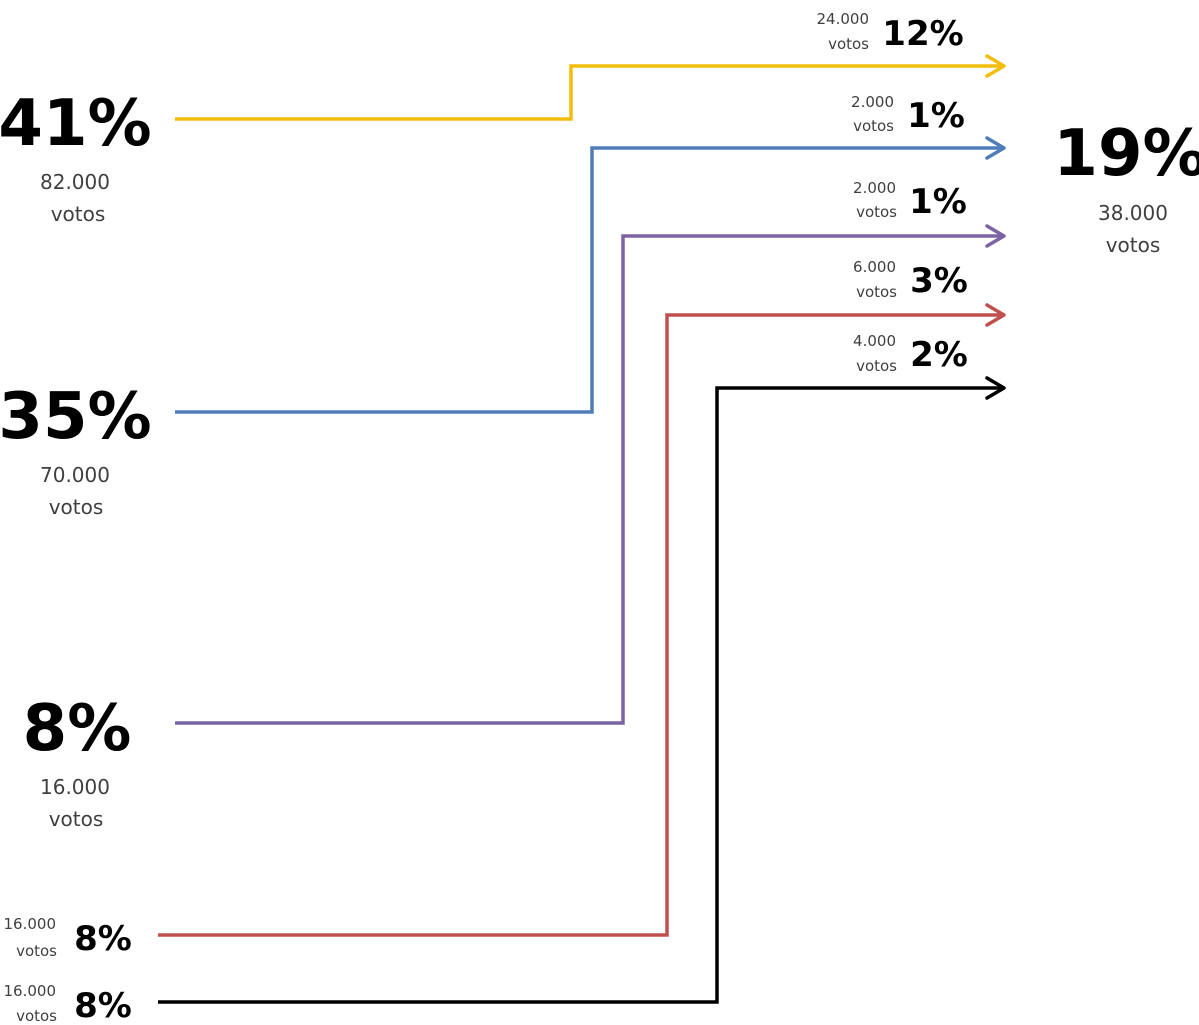 Image resolution: width=1199 pixels, height=1025 pixels. What do you see at coordinates (589, 92) in the screenshot?
I see `flow-line-yellow` at bounding box center [589, 92].